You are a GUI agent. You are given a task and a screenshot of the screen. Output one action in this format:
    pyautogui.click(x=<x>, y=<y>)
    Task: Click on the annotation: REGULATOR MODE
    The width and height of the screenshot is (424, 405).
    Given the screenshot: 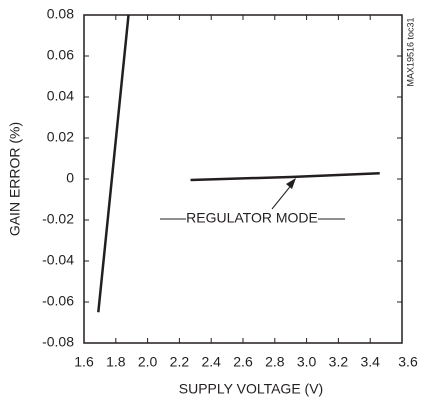 What is the action you would take?
    pyautogui.click(x=252, y=218)
    